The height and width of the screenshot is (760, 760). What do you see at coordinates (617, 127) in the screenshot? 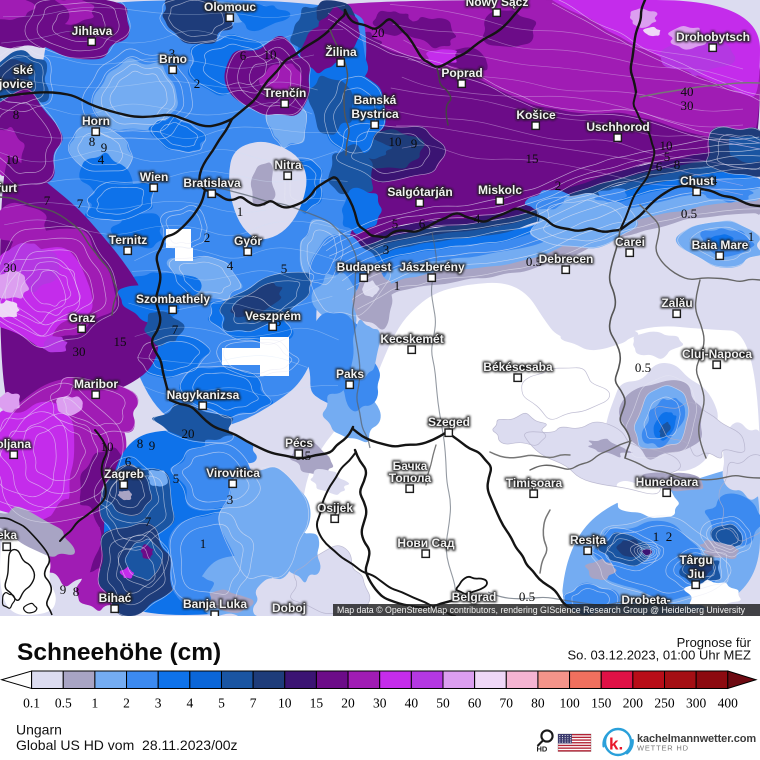
I see `svg-text: Uschhorod` at bounding box center [617, 127].